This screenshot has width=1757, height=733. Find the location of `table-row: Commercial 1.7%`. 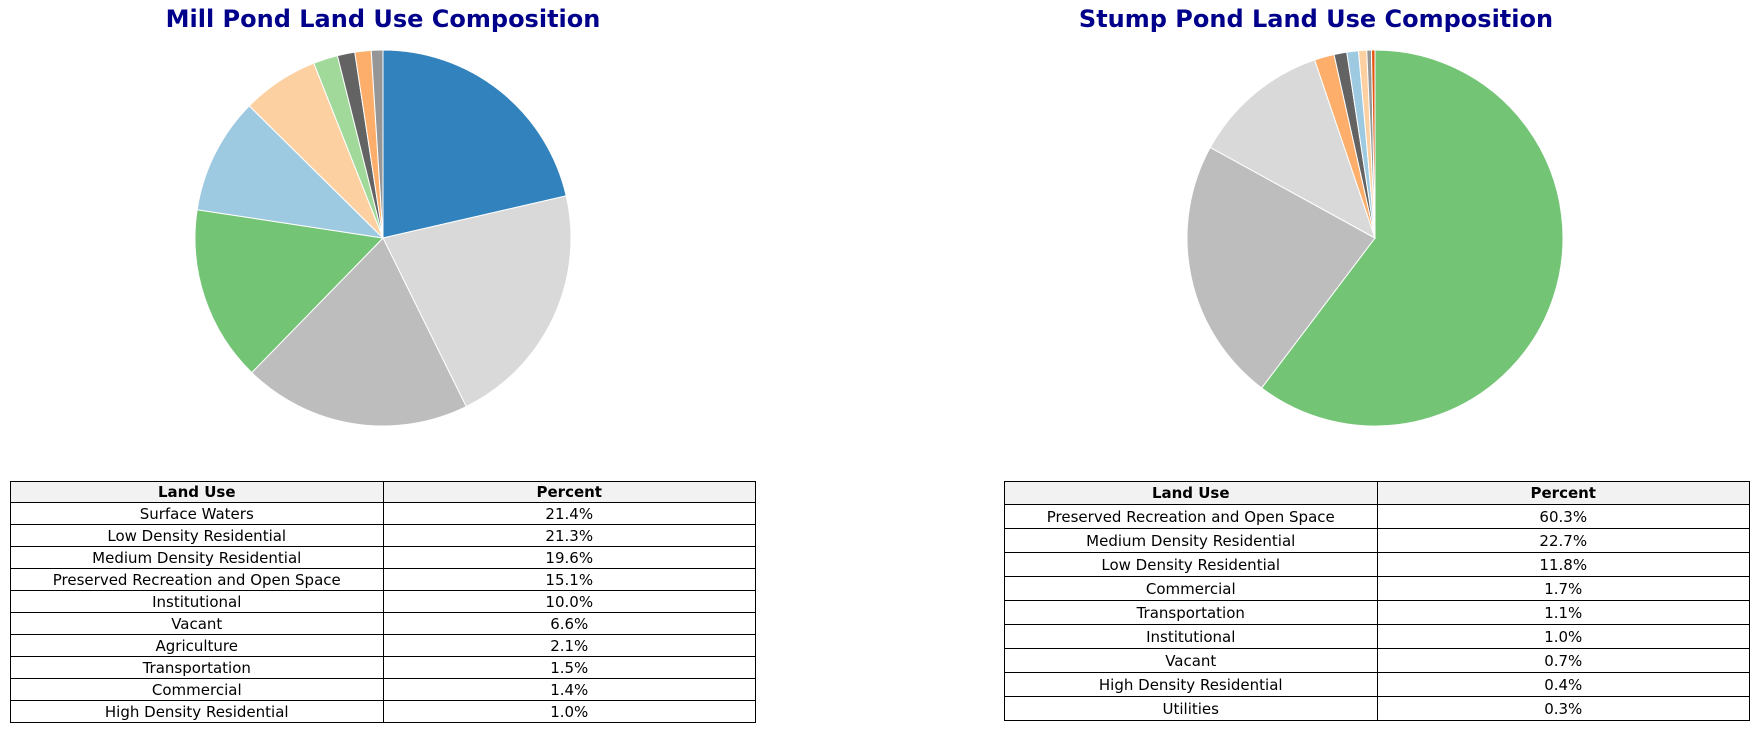

table-row: Commercial 1.7% is located at coordinates (1377, 588).